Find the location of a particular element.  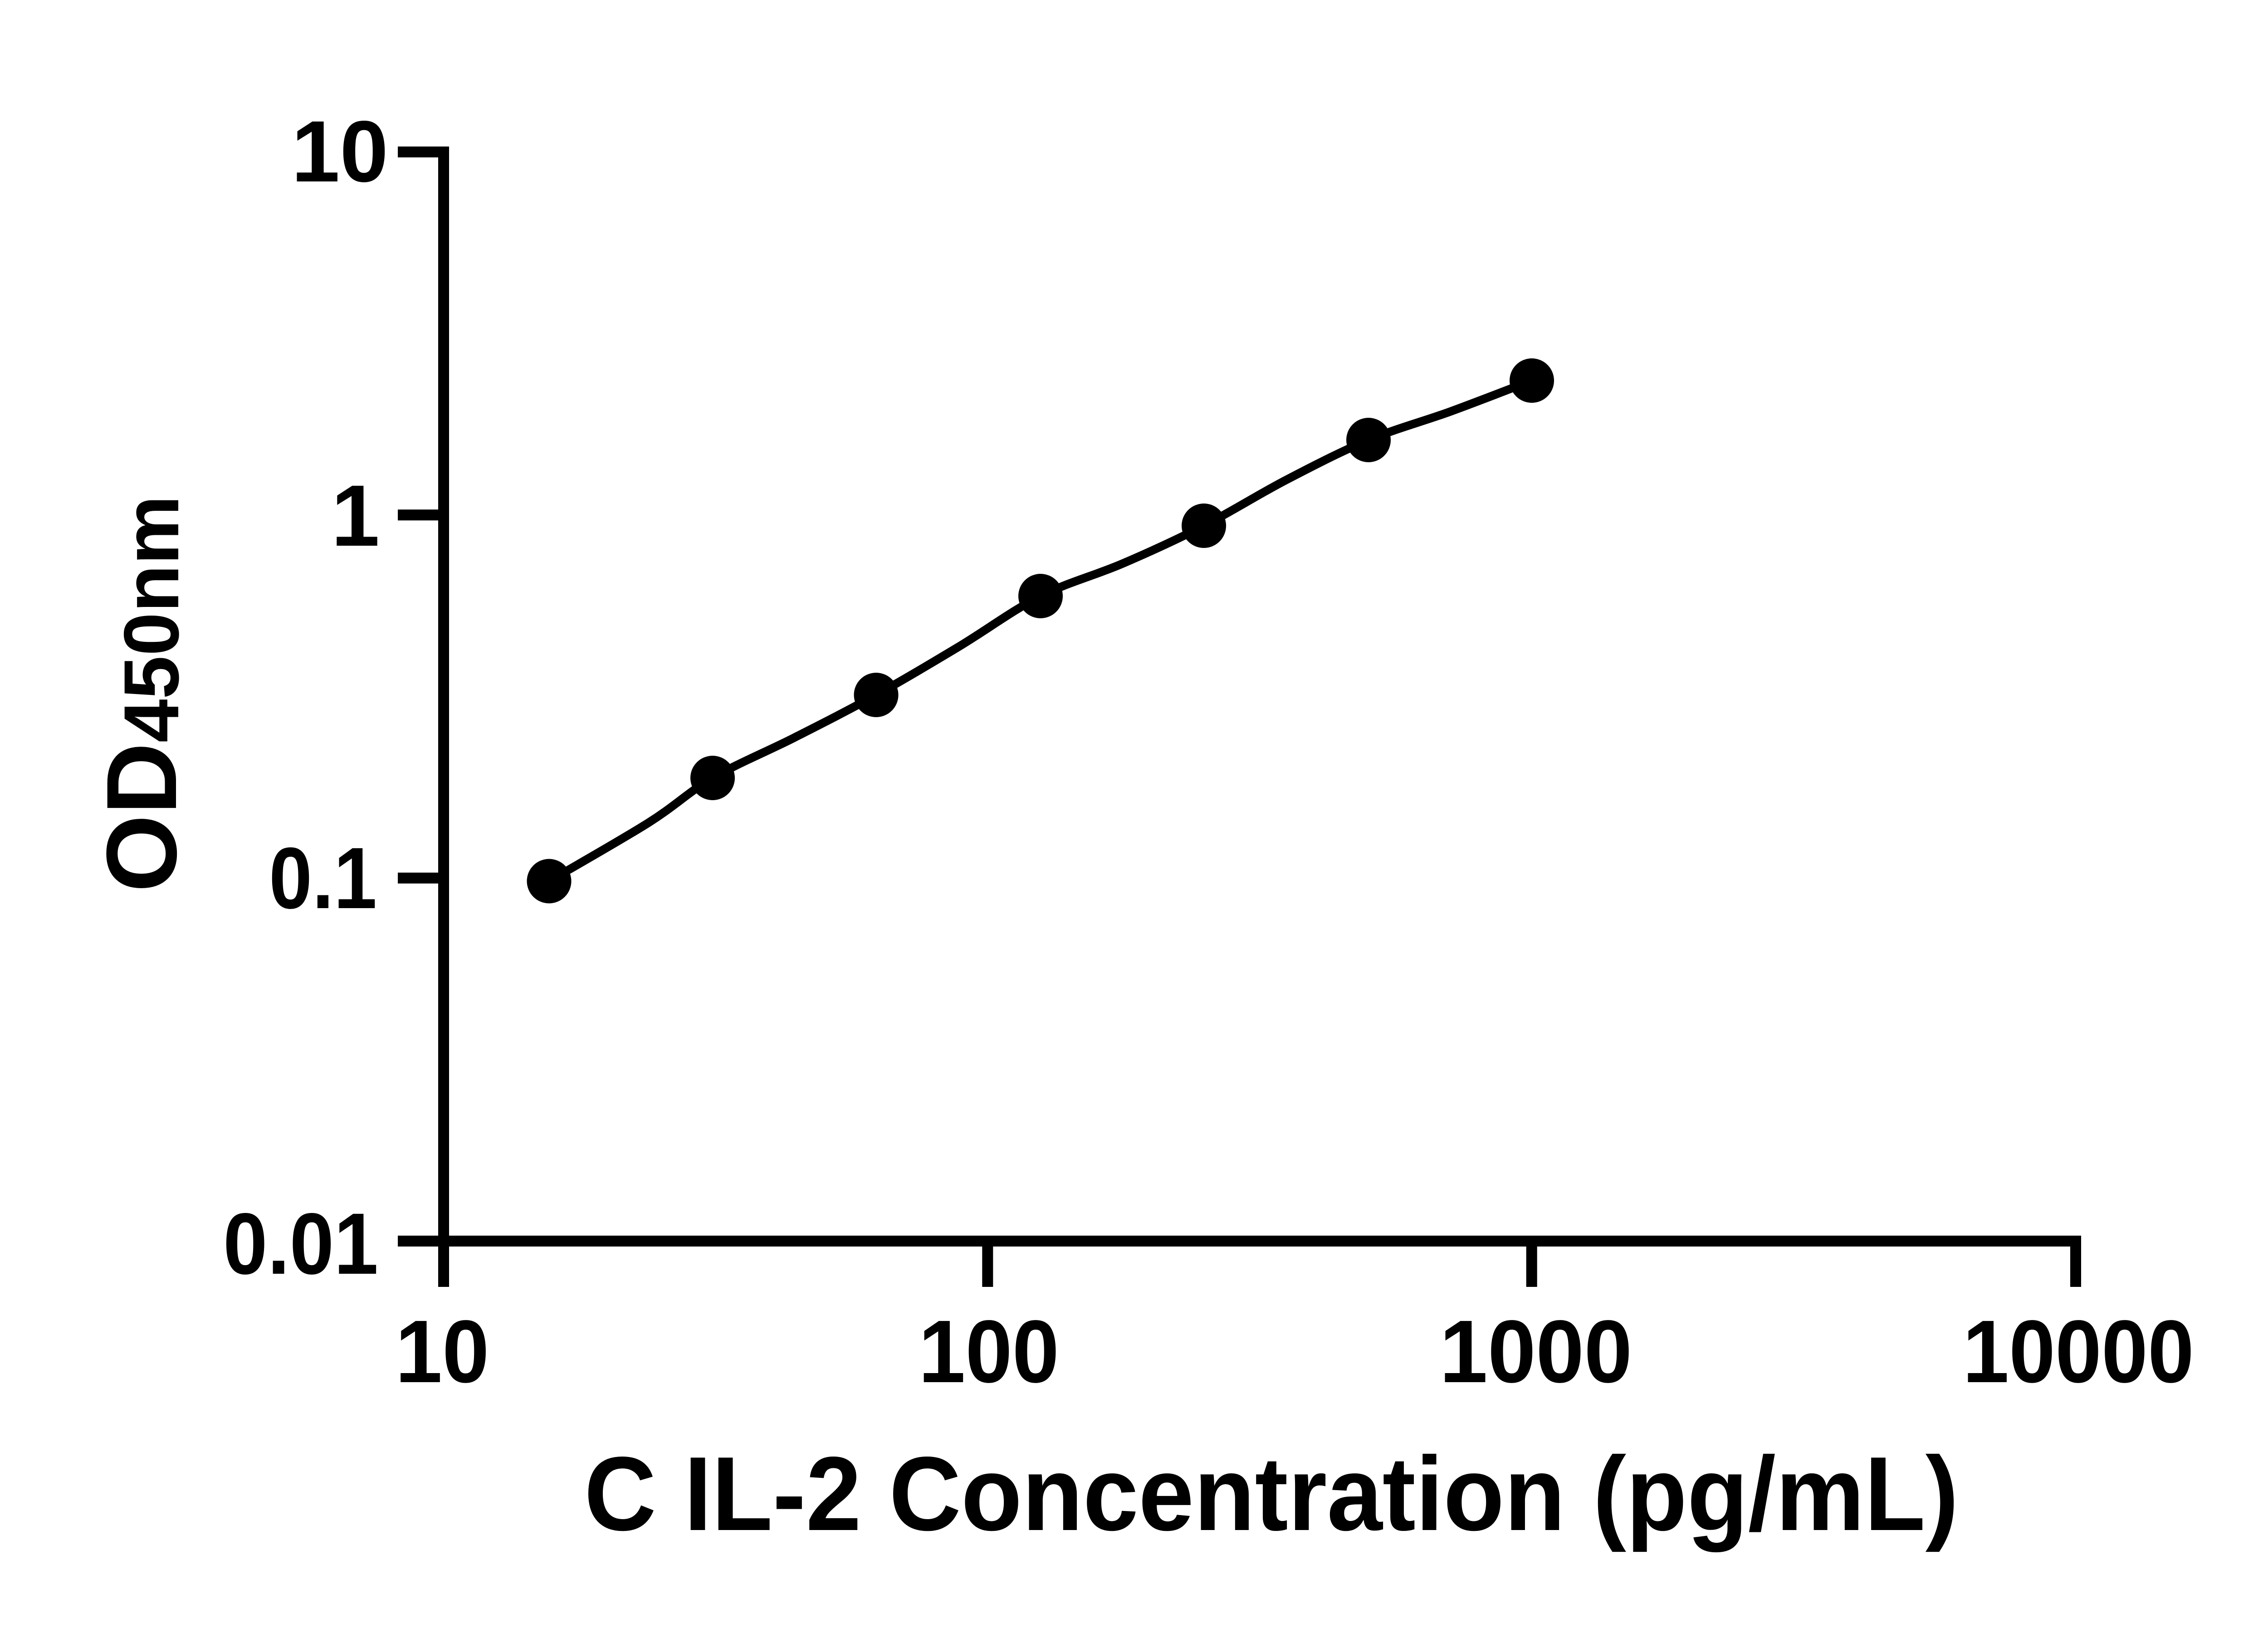

svg-text: 10000 is located at coordinates (2079, 1351).